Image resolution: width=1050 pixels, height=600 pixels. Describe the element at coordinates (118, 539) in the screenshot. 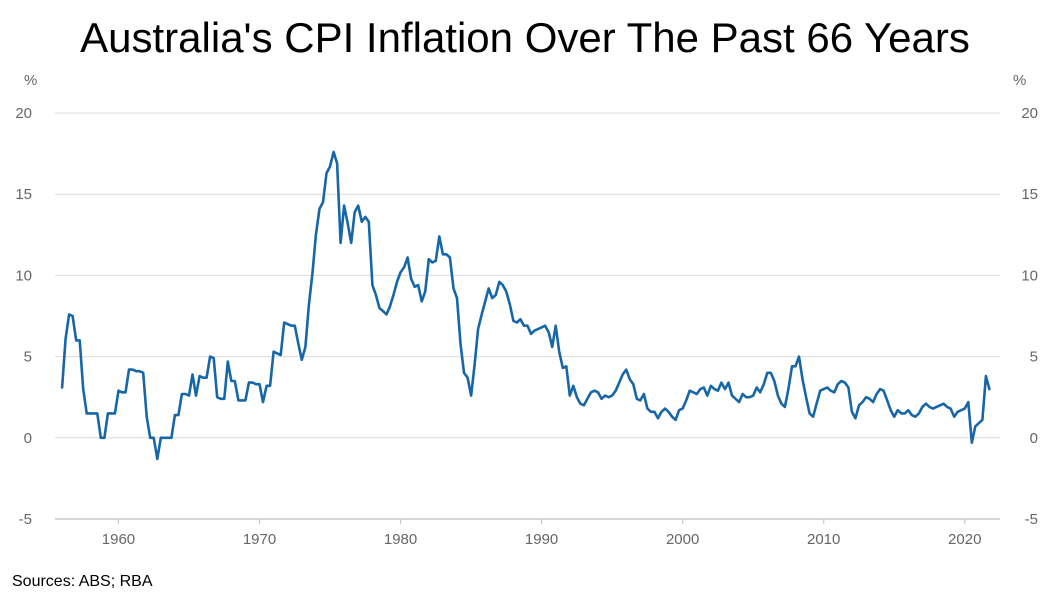

I see `x-tick-label: 1960` at that location.